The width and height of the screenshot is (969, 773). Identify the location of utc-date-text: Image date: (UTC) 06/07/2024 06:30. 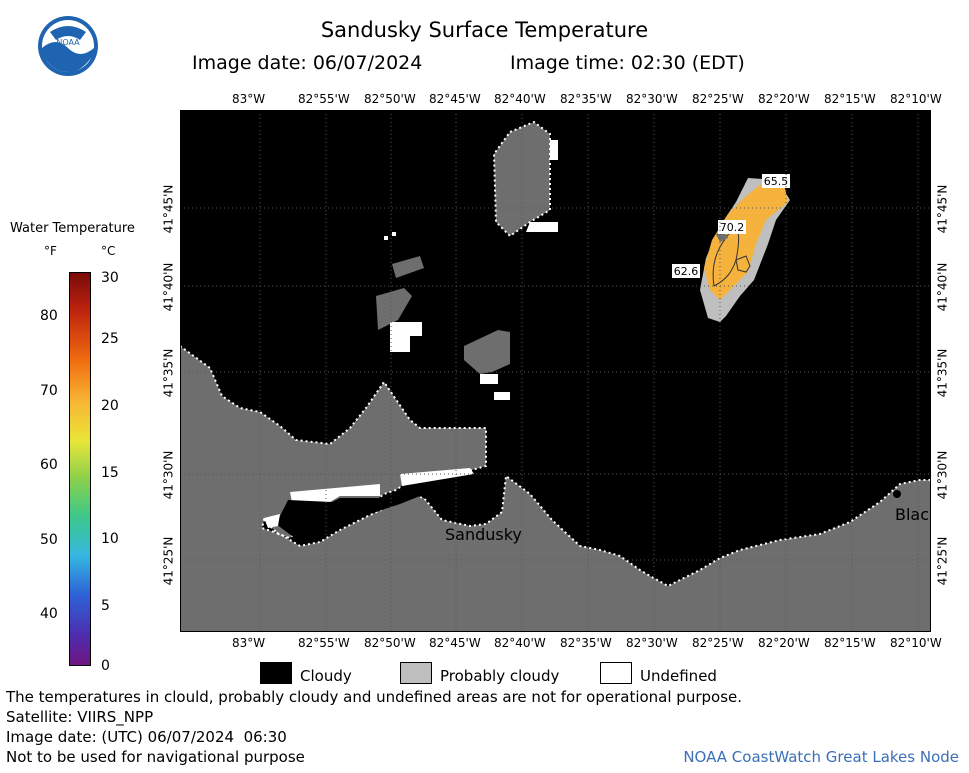
(146, 737).